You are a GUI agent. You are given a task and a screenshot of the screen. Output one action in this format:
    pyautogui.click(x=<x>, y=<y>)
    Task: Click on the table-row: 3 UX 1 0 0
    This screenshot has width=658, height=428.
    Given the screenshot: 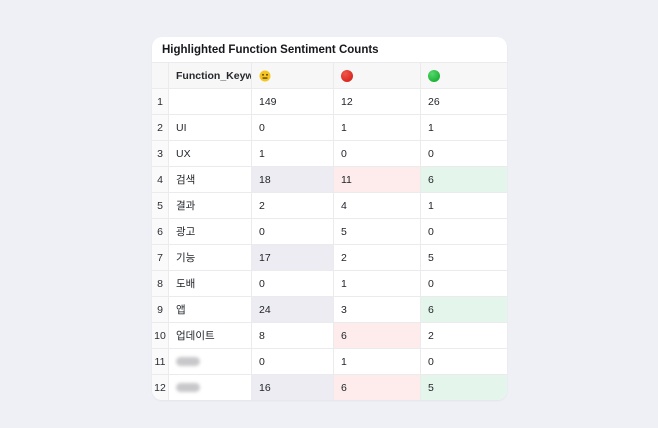 What is the action you would take?
    pyautogui.click(x=329, y=153)
    